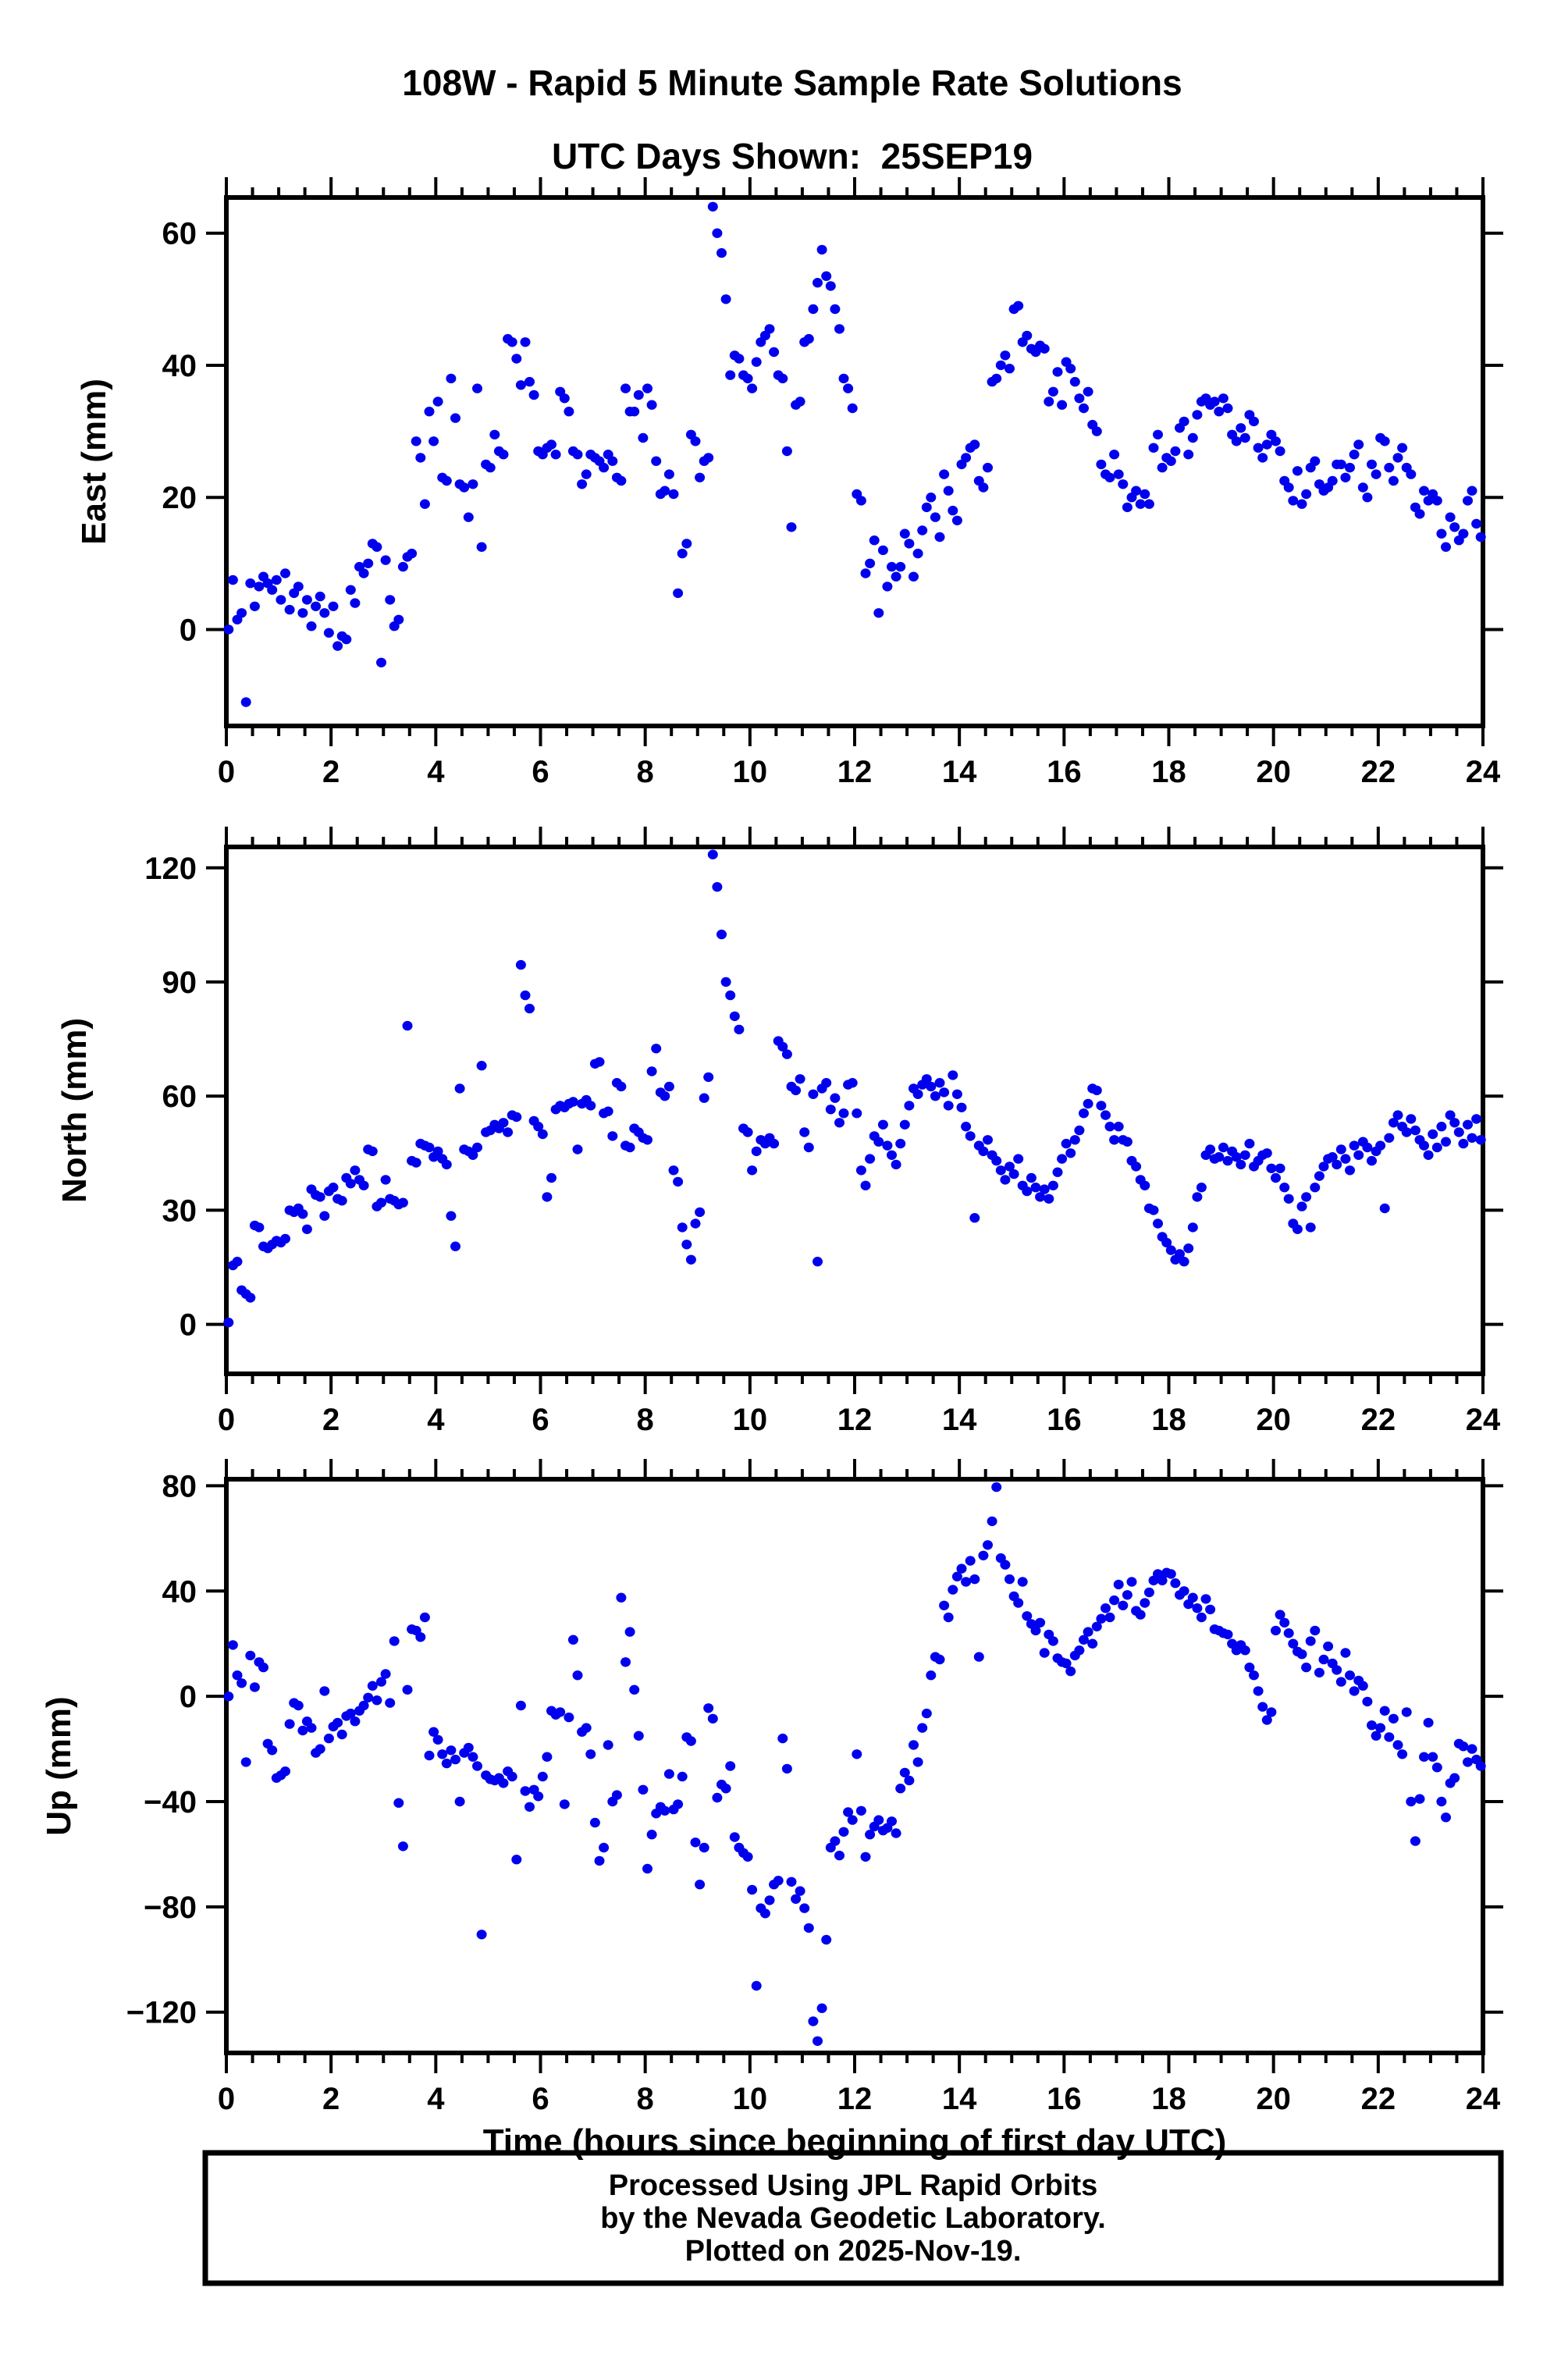 Image resolution: width=1561 pixels, height=2380 pixels. I want to click on x-tick-label: 18, so click(1168, 2099).